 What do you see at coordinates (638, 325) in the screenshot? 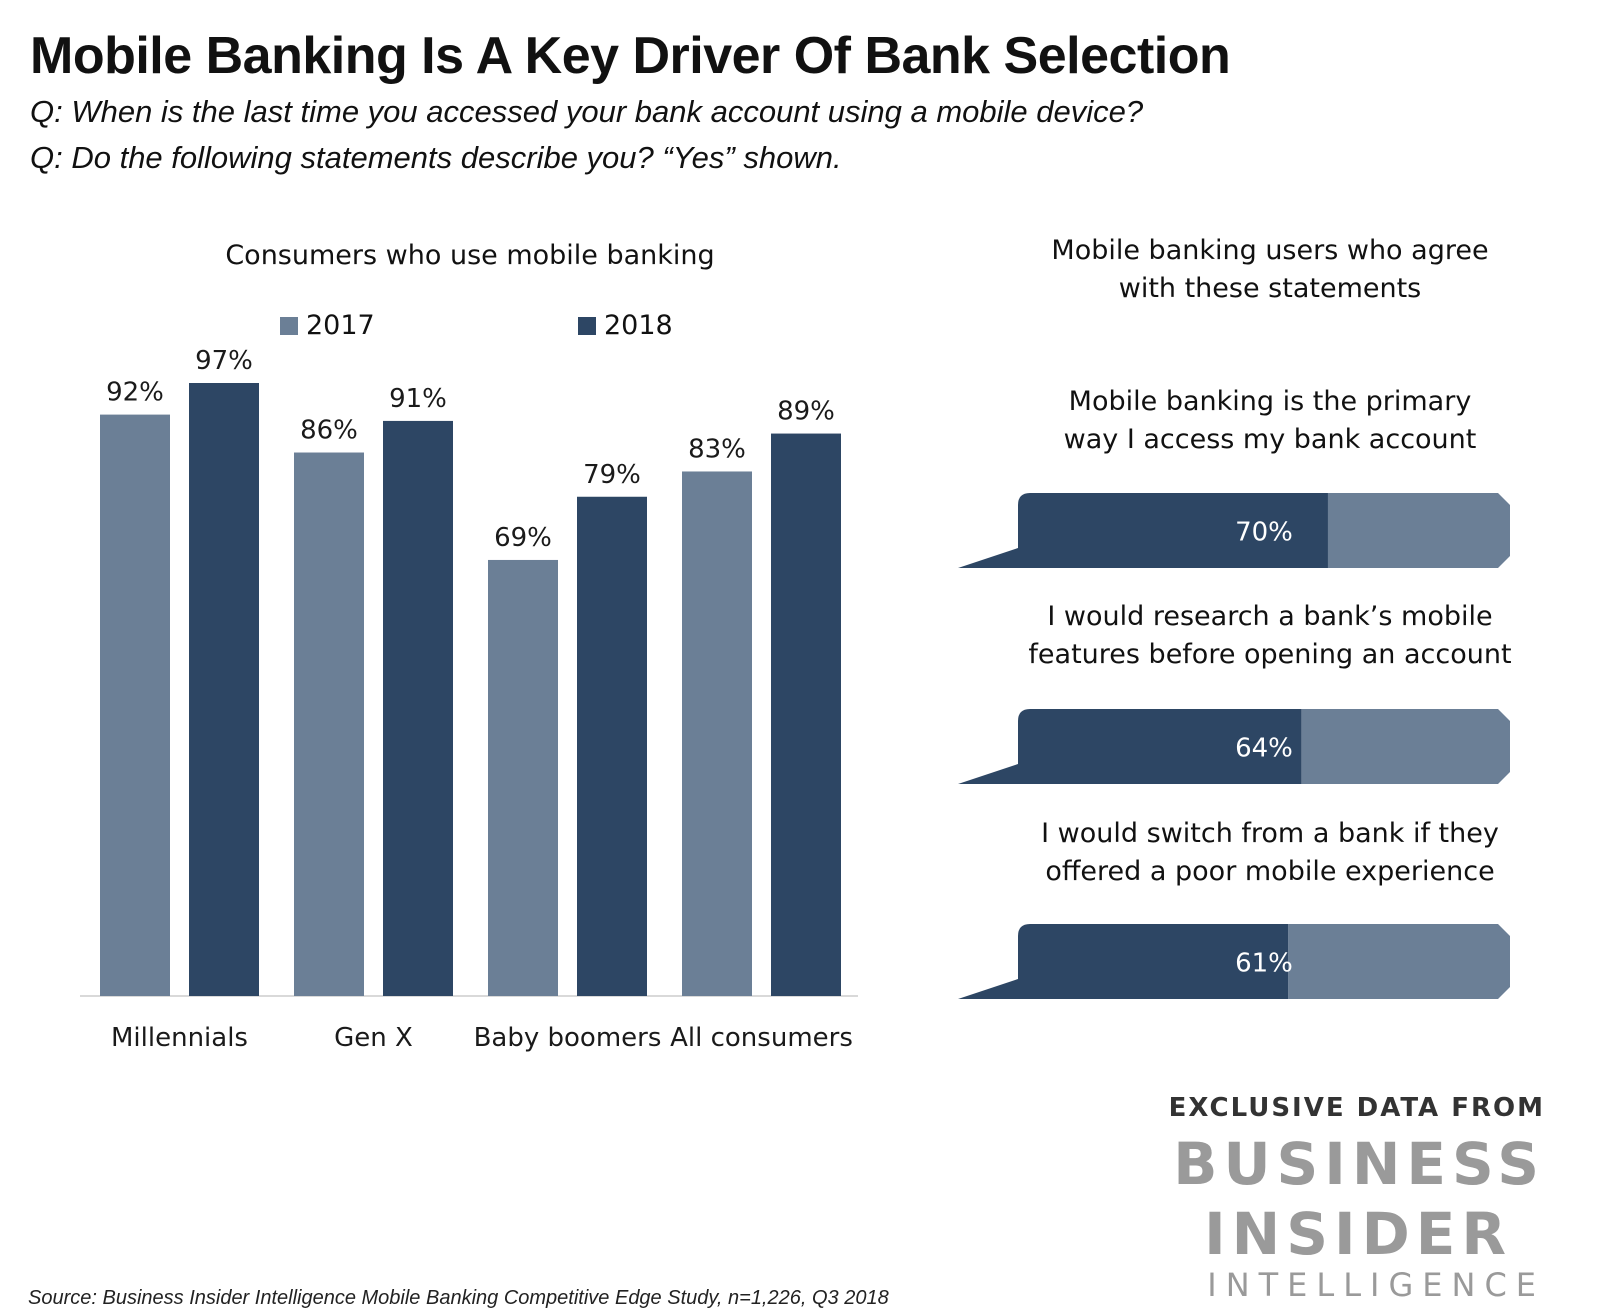
I see `legend-label-2018: 2018` at bounding box center [638, 325].